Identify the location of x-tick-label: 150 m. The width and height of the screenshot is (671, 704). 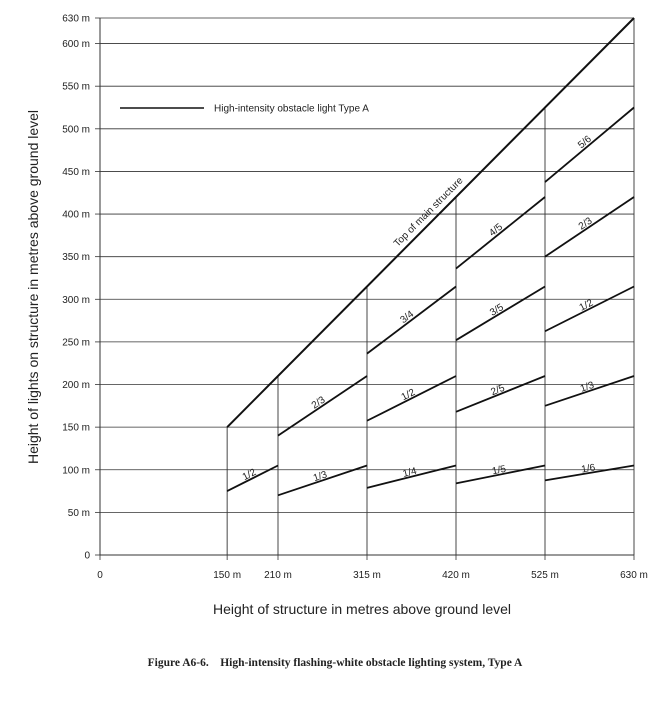
(227, 575).